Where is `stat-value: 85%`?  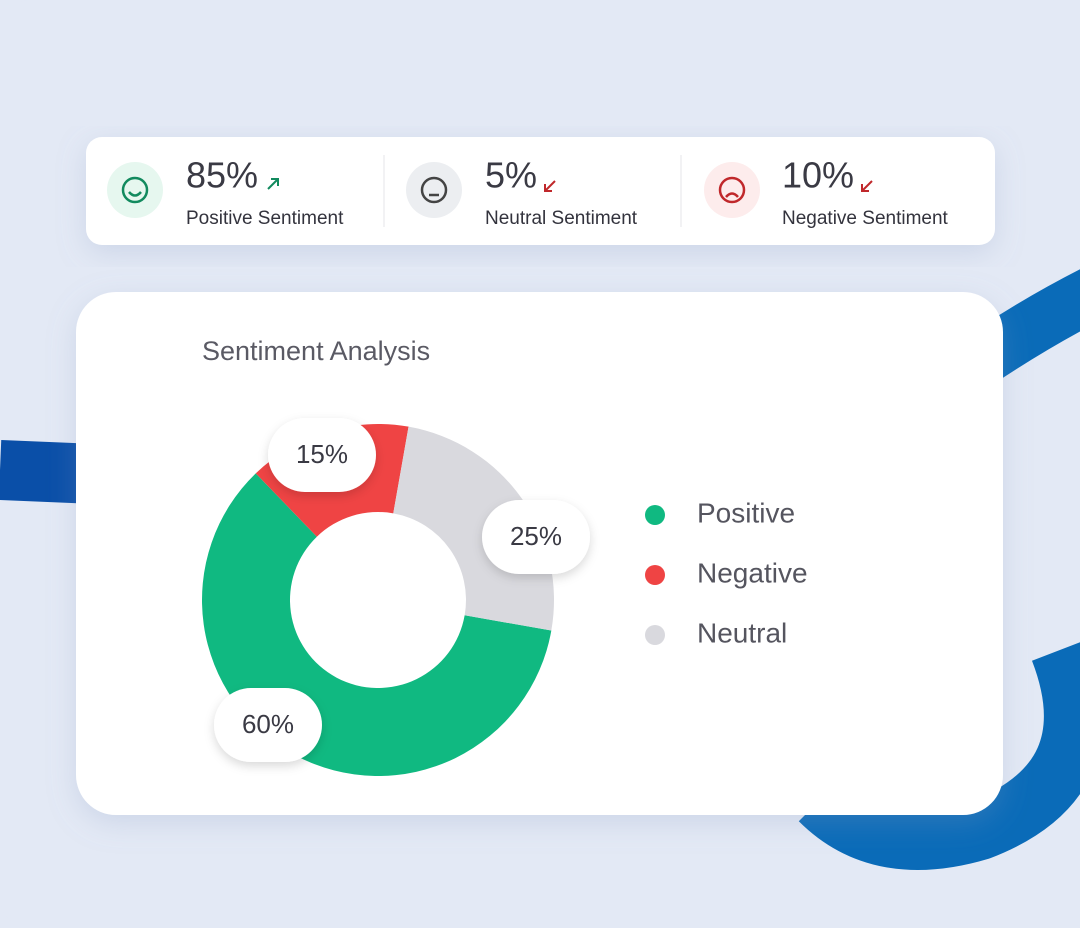
stat-value: 85% is located at coordinates (222, 175).